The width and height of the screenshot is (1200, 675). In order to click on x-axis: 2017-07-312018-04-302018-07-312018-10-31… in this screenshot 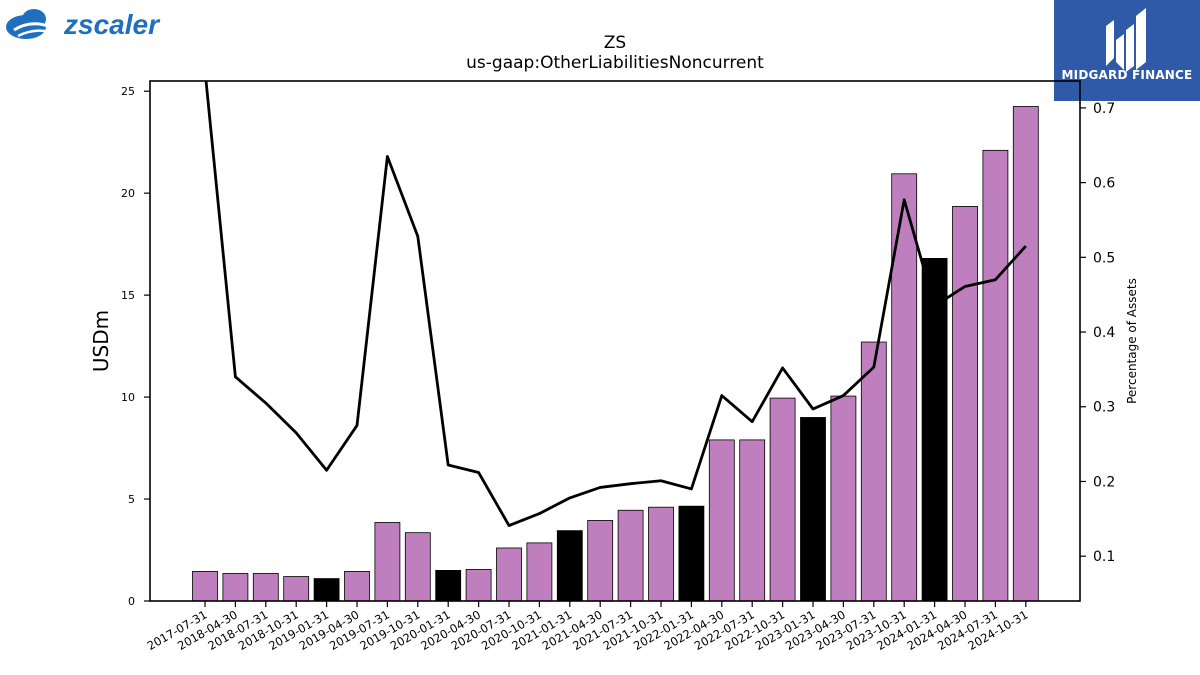, I will do `click(587, 627)`.